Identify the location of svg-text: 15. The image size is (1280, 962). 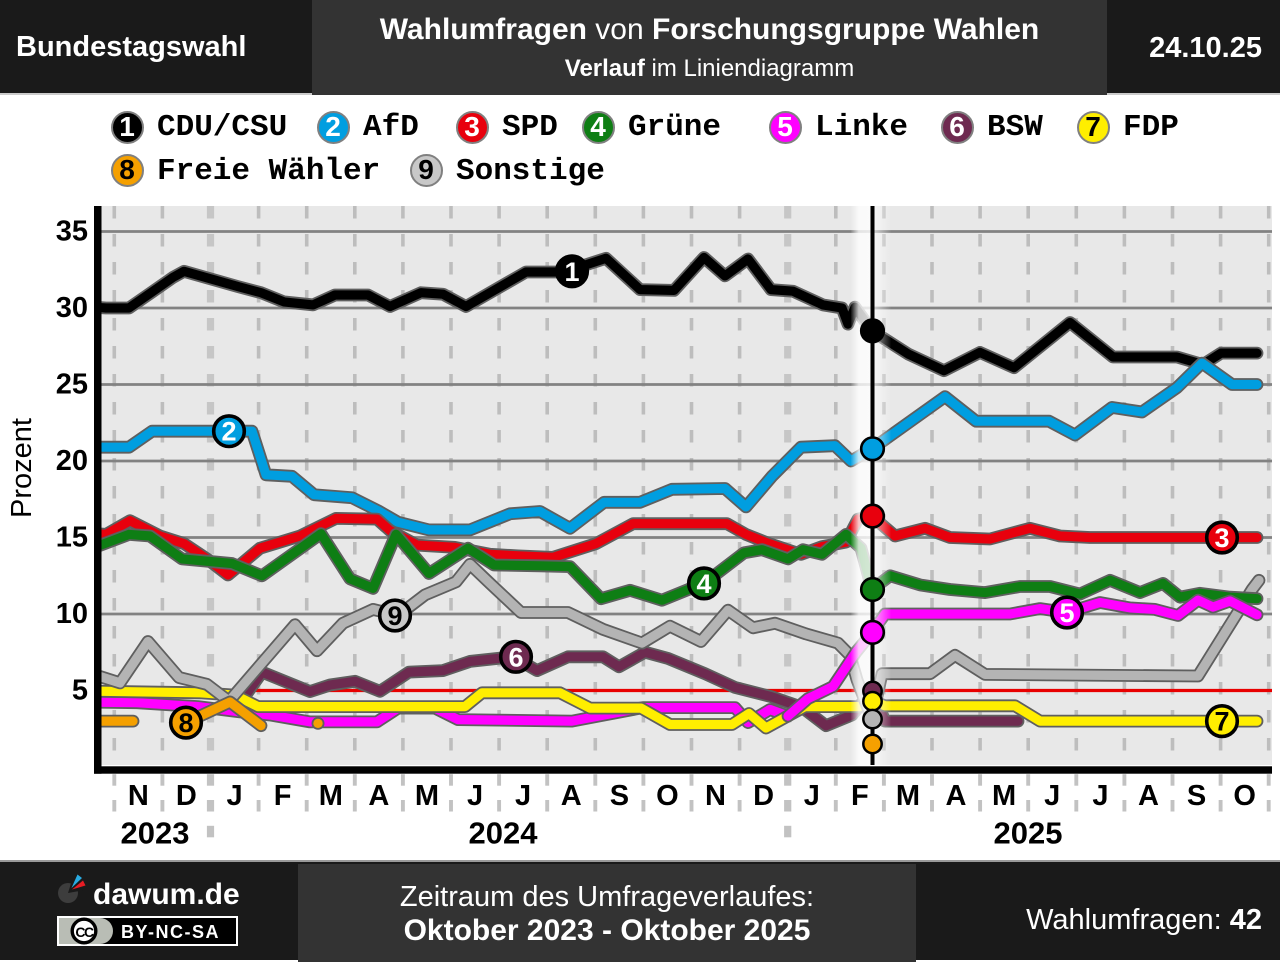
(72, 538).